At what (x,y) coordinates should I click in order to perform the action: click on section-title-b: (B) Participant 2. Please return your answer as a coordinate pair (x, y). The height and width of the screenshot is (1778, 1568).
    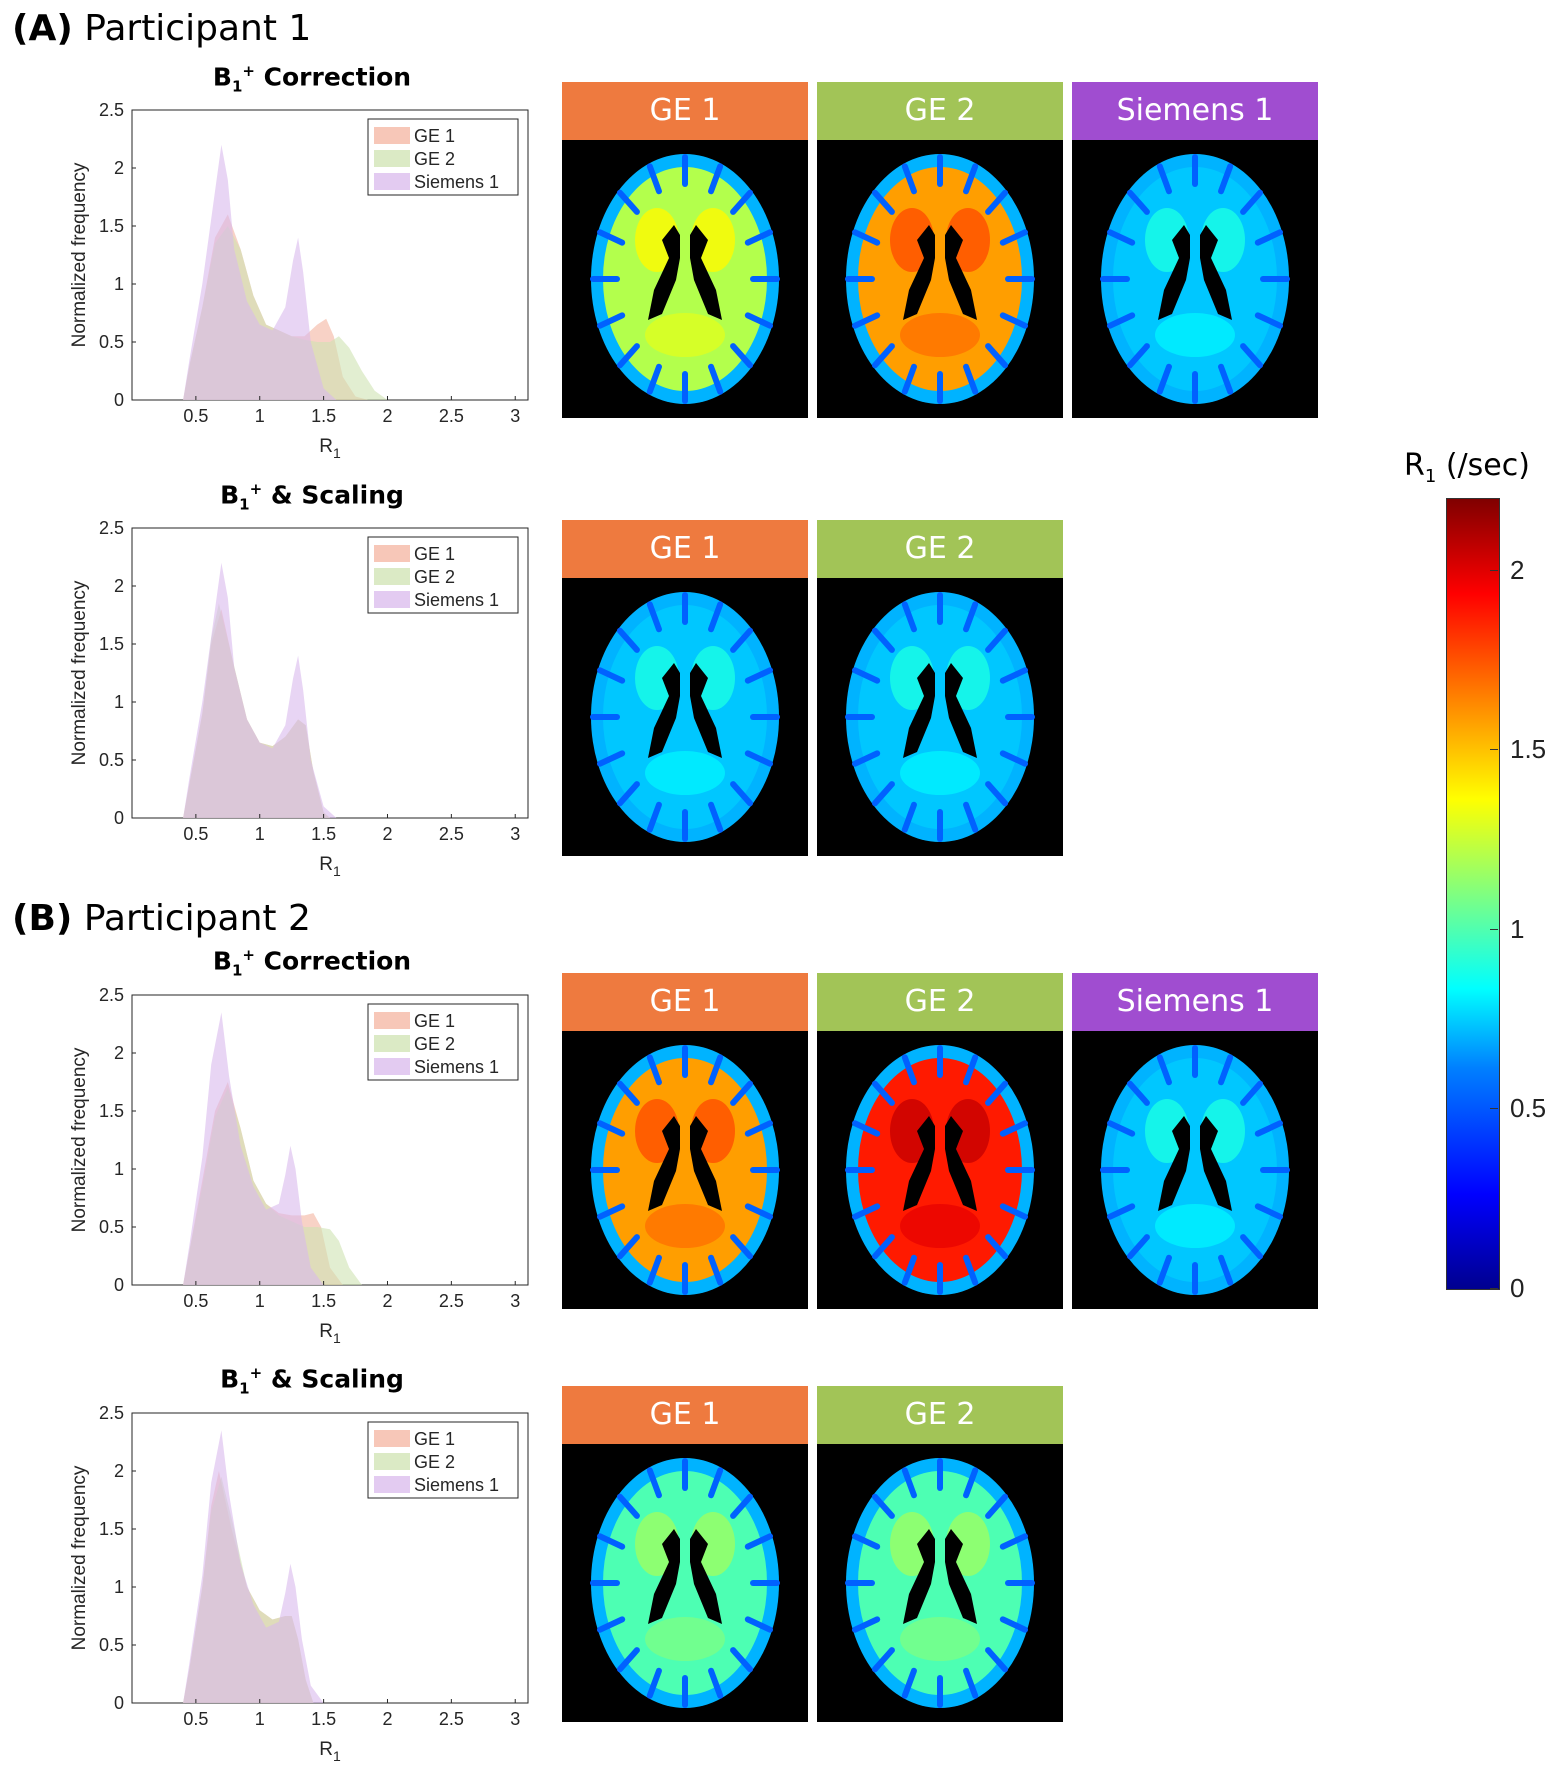
    Looking at the image, I should click on (161, 918).